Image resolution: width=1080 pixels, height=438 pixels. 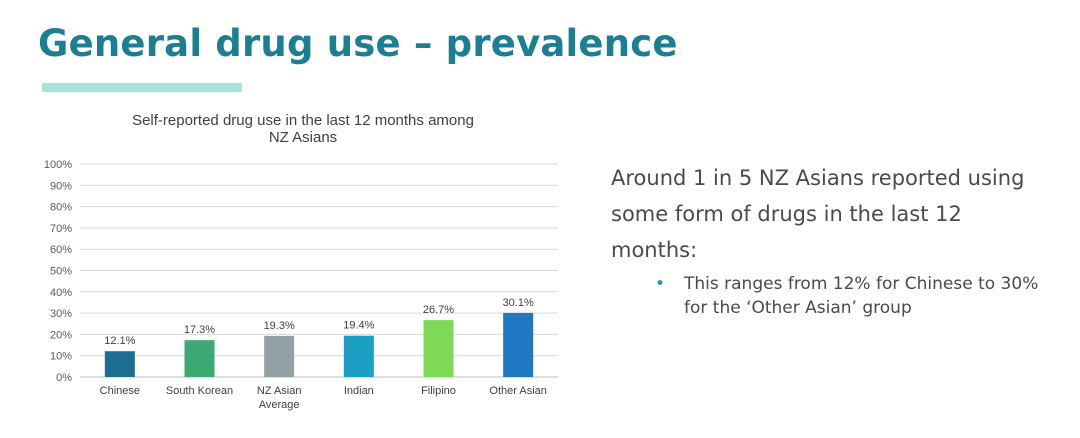 I want to click on y-tick-label: 10%, so click(x=61, y=357).